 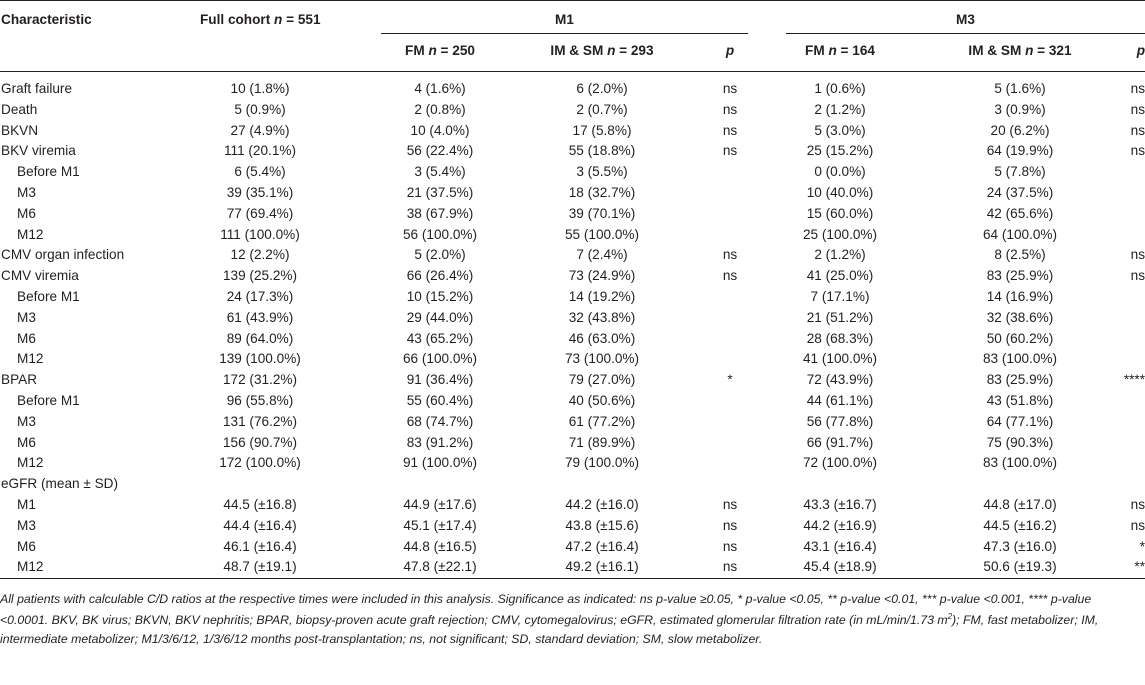 What do you see at coordinates (301, 19) in the screenshot?
I see `full-cohort-value: = 551` at bounding box center [301, 19].